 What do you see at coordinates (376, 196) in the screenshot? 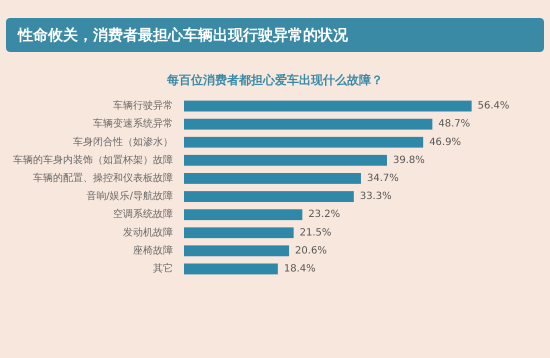
I see `data-label: 33.3%` at bounding box center [376, 196].